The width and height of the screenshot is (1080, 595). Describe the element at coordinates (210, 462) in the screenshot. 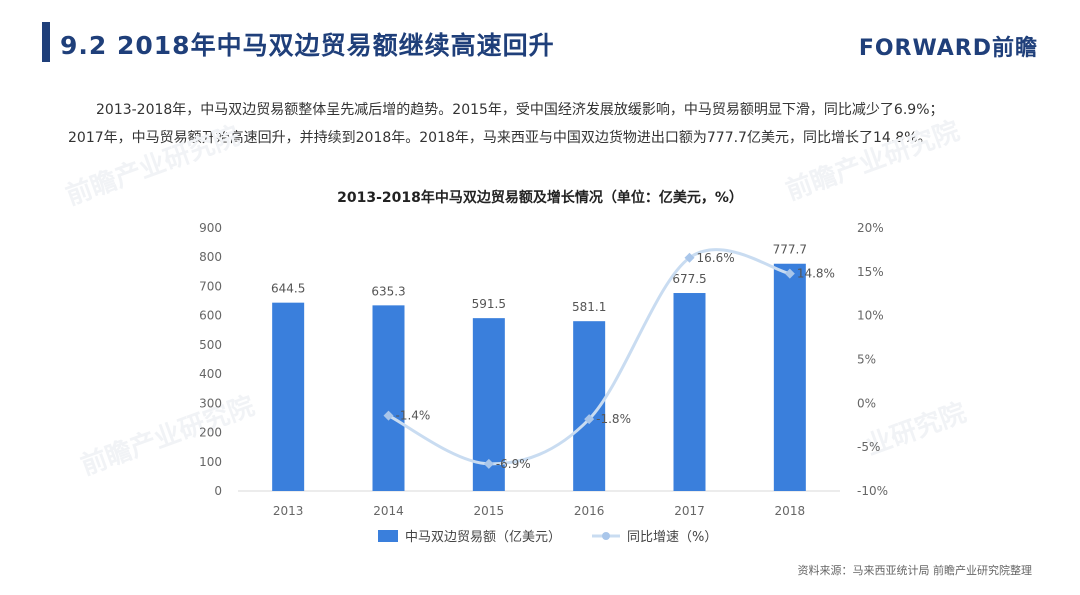

I see `left-axis-tick: 100` at that location.